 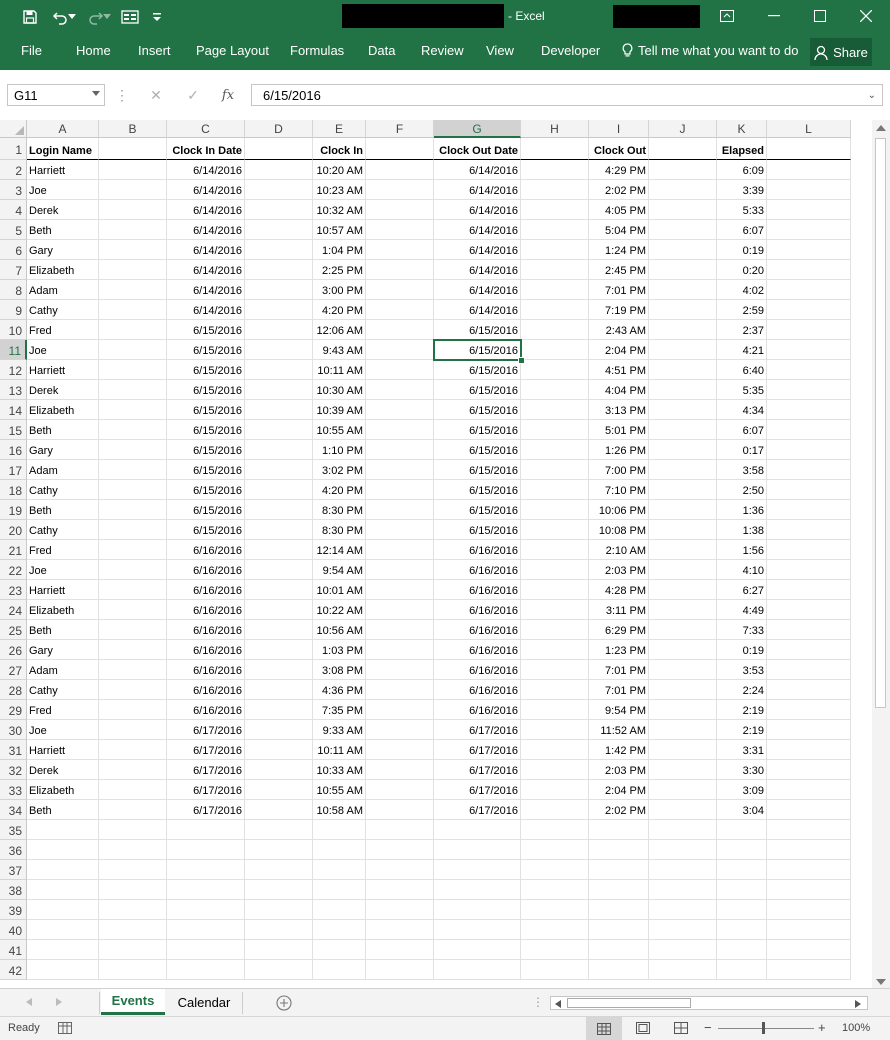 What do you see at coordinates (339, 490) in the screenshot?
I see `cell: 4:20 PM` at bounding box center [339, 490].